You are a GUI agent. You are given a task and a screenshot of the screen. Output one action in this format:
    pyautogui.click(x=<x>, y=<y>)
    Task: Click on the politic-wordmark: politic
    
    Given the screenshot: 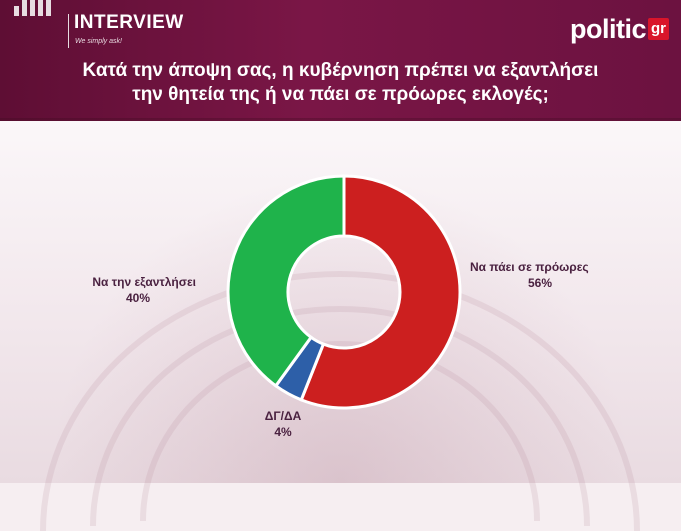 What is the action you would take?
    pyautogui.click(x=608, y=28)
    